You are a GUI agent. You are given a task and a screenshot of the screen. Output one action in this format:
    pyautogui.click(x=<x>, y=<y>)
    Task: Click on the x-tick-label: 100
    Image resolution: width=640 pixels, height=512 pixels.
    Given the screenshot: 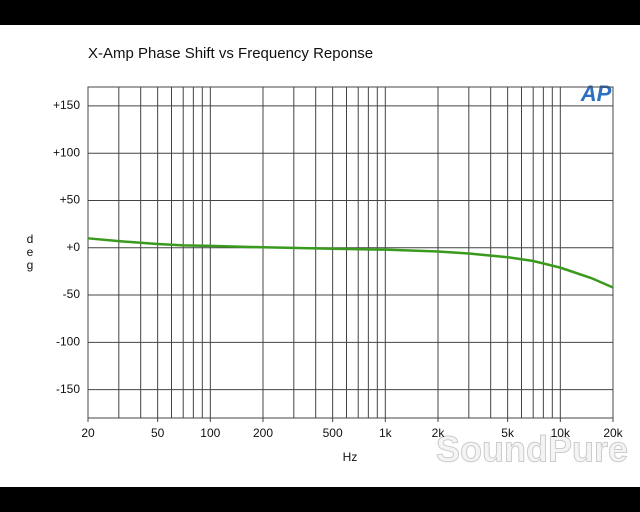 What is the action you would take?
    pyautogui.click(x=210, y=433)
    